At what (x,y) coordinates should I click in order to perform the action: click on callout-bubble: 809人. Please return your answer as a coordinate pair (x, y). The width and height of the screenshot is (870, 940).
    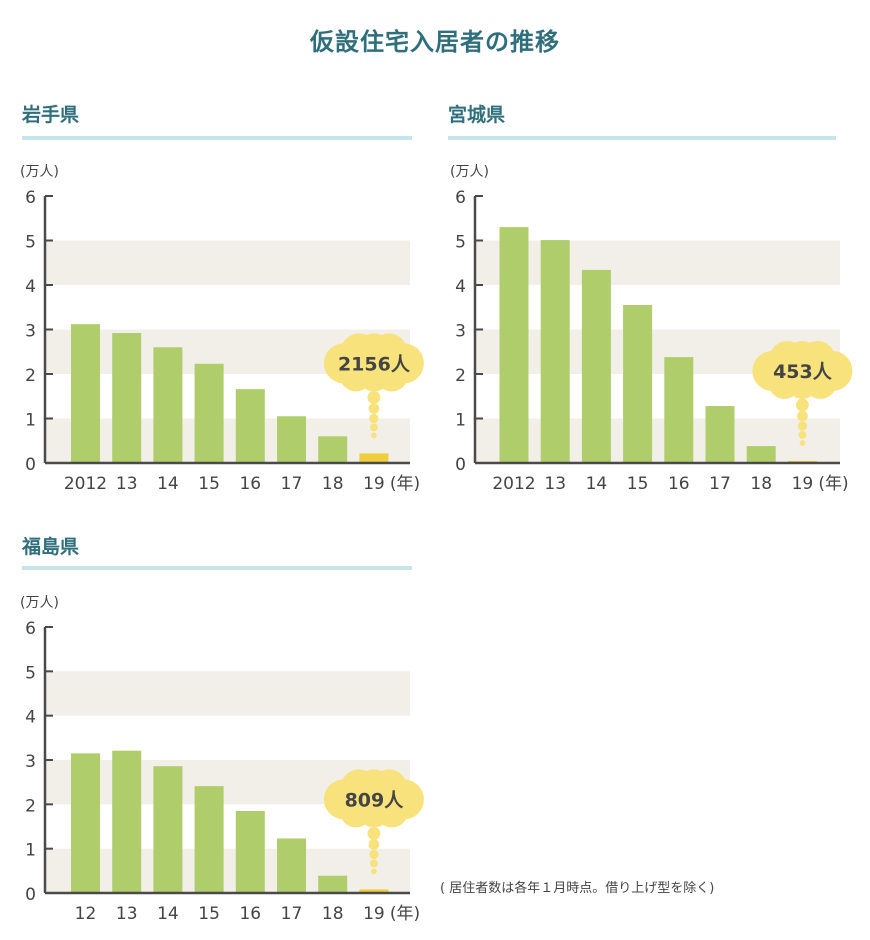
    Looking at the image, I should click on (373, 822).